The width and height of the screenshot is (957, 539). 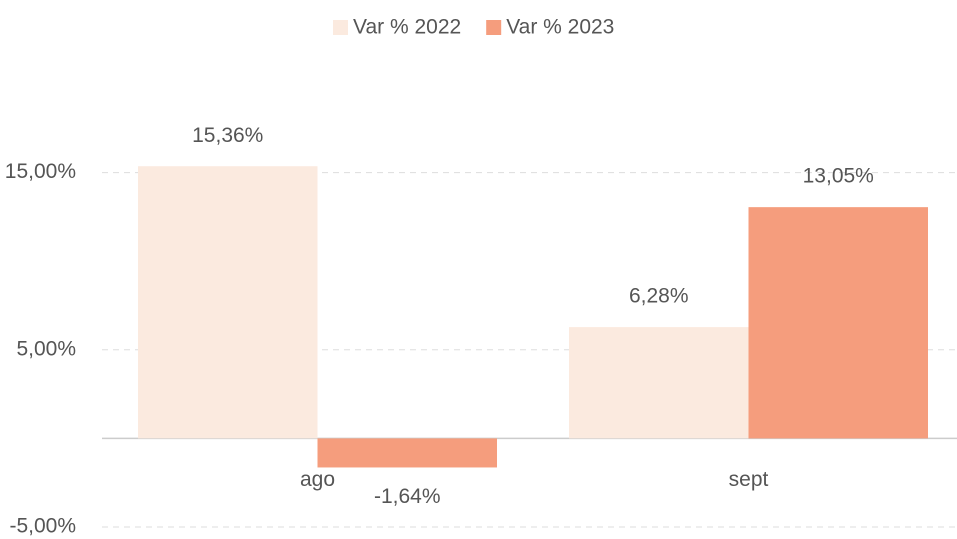 What do you see at coordinates (46, 348) in the screenshot?
I see `y-tick-label: 5,00%` at bounding box center [46, 348].